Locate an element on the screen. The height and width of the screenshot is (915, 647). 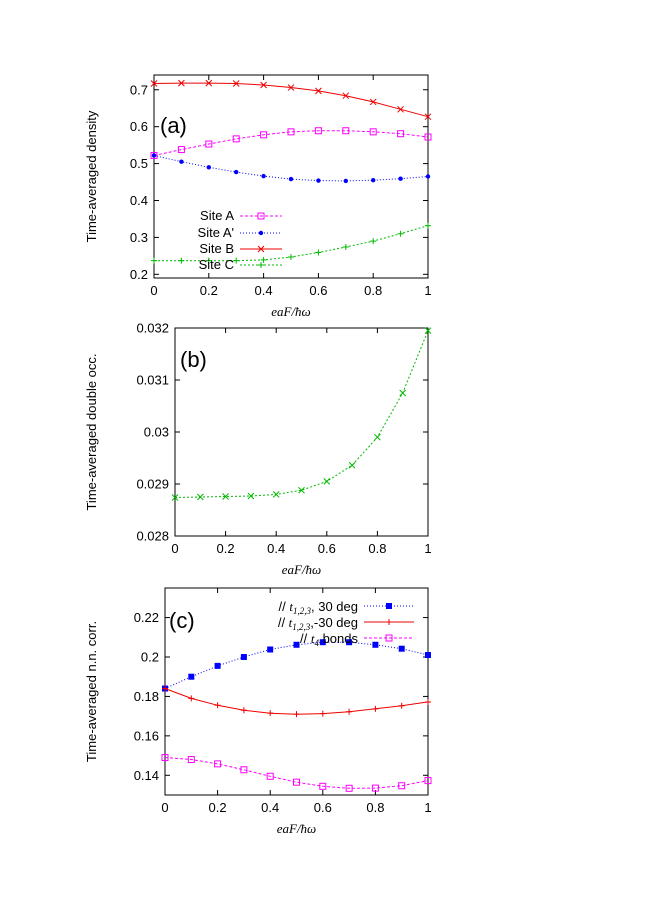
y-tick-label: 0.029 is located at coordinates (152, 484).